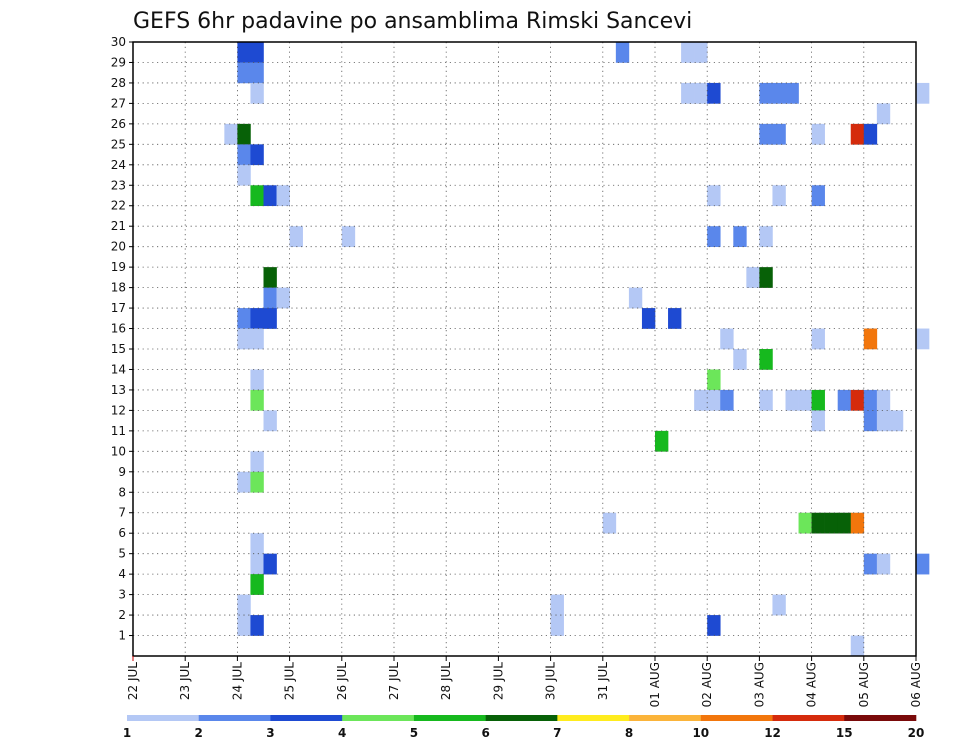 The height and width of the screenshot is (742, 960). I want to click on cell-m26-s55, so click(857, 134).